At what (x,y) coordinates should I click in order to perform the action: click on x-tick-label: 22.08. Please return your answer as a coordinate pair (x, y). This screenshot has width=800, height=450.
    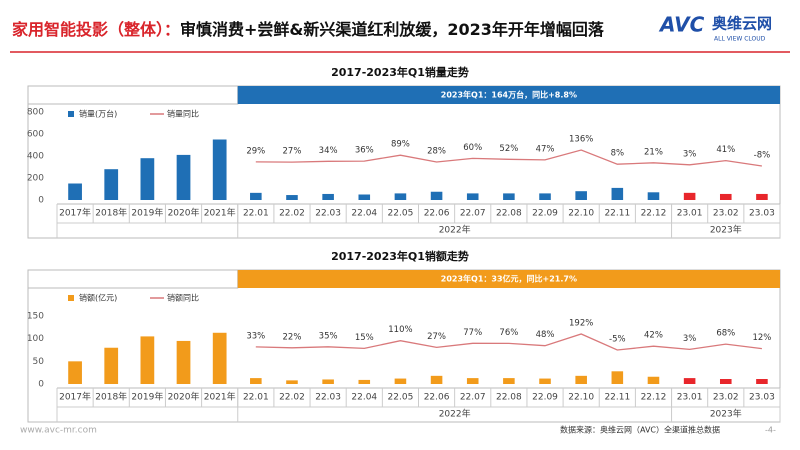
    Looking at the image, I should click on (509, 398).